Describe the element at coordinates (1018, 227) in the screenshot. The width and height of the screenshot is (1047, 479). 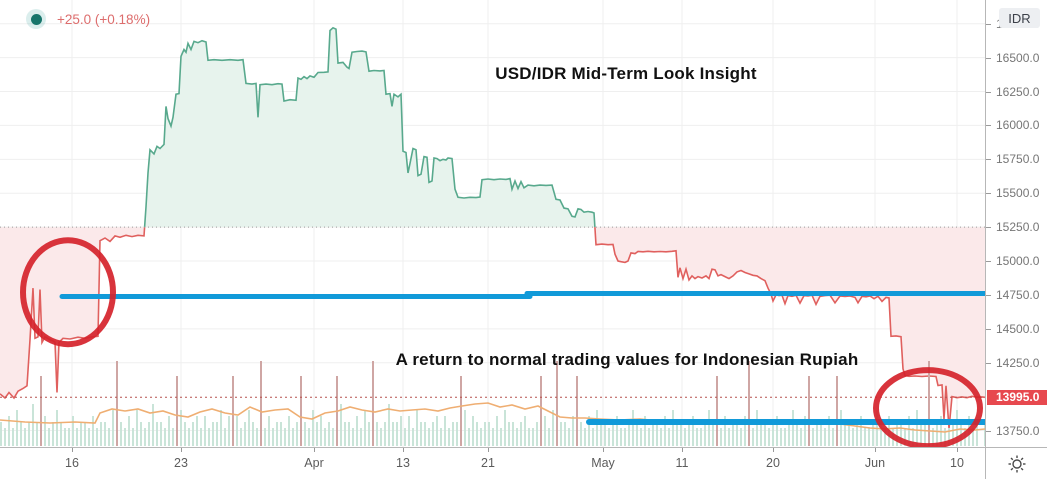
I see `price-tick-label: 15250.0` at that location.